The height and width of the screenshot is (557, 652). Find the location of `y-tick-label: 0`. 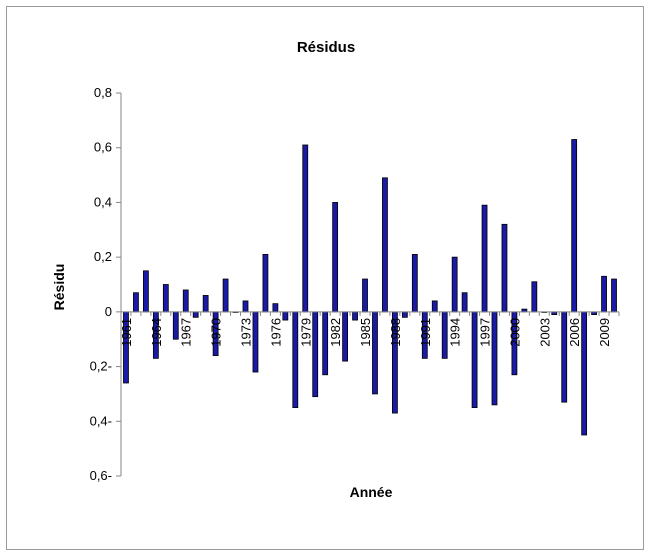

y-tick-label: 0 is located at coordinates (108, 311).